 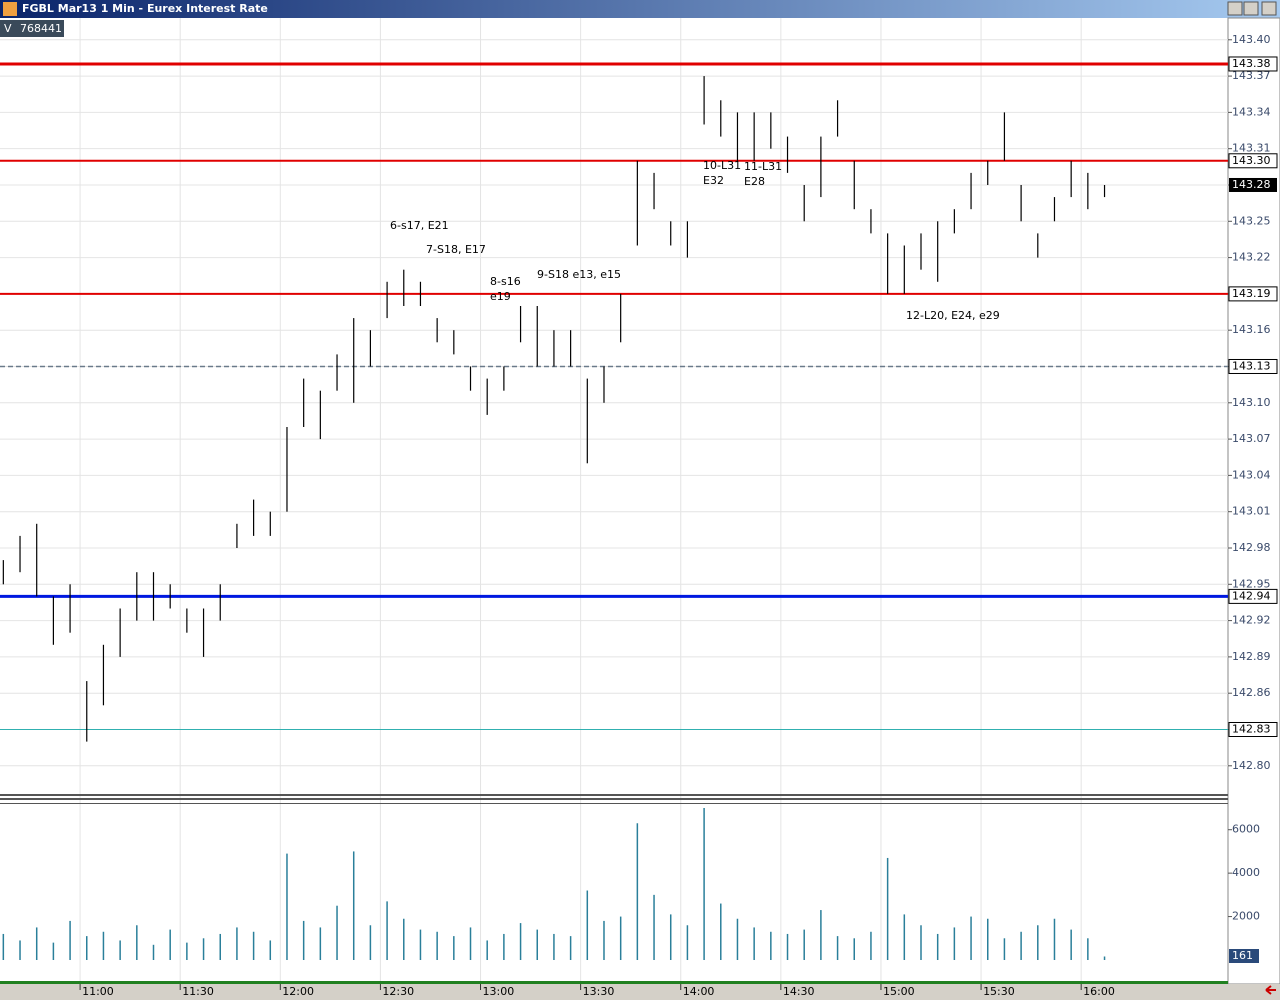 I want to click on x-tick-label: 15:00, so click(x=899, y=991).